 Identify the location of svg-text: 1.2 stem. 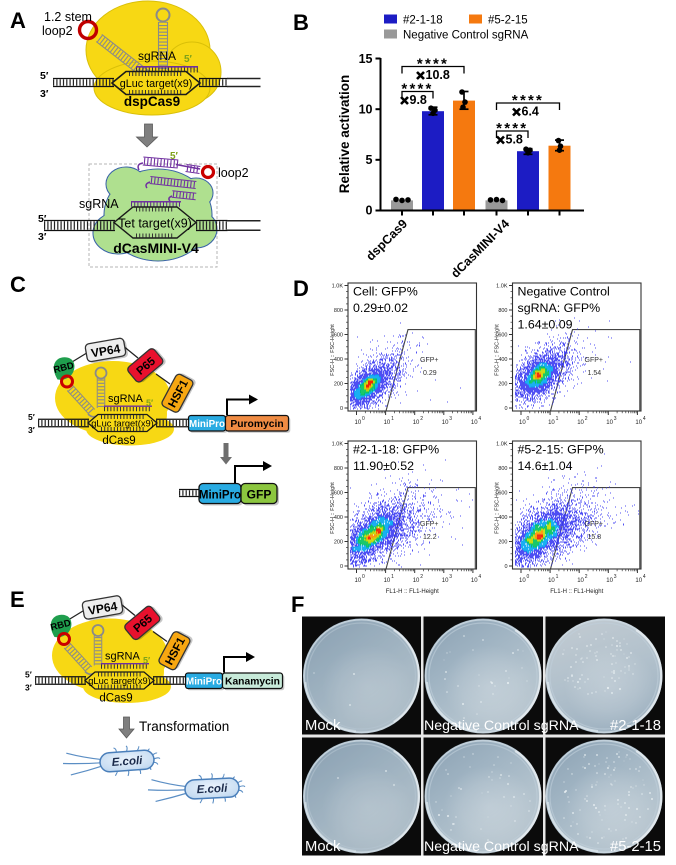
(68, 17).